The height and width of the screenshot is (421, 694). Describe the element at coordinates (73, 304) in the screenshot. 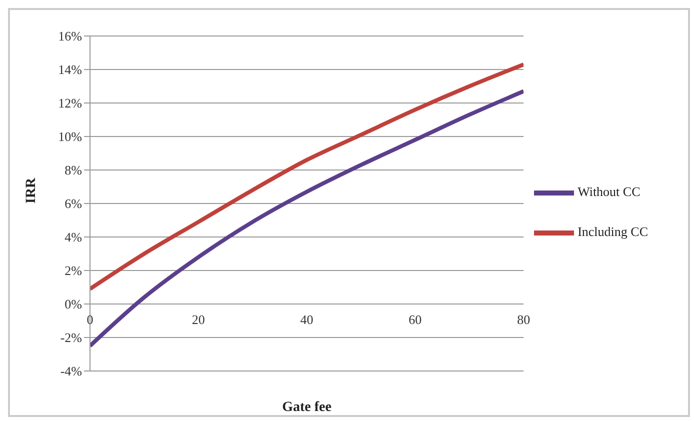

I see `y-tick-label: 0%` at that location.